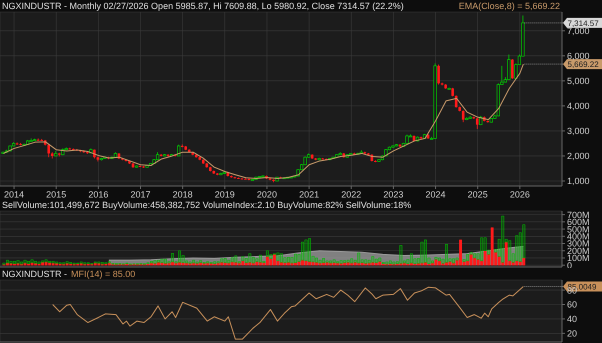 The image size is (602, 343). Describe the element at coordinates (578, 215) in the screenshot. I see `y-tick-label: 700M` at that location.